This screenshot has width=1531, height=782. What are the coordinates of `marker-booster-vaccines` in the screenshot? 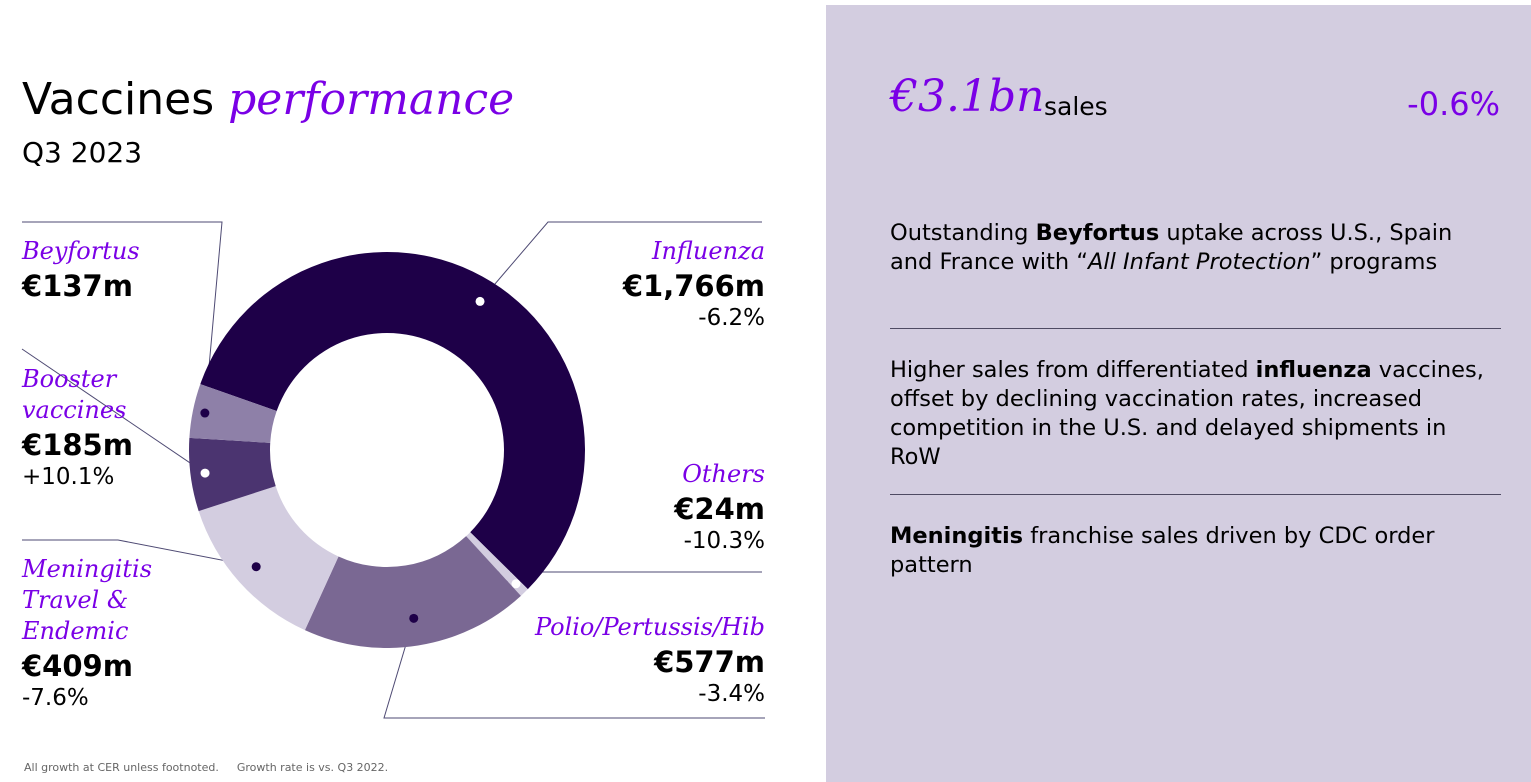 It's located at (205, 473).